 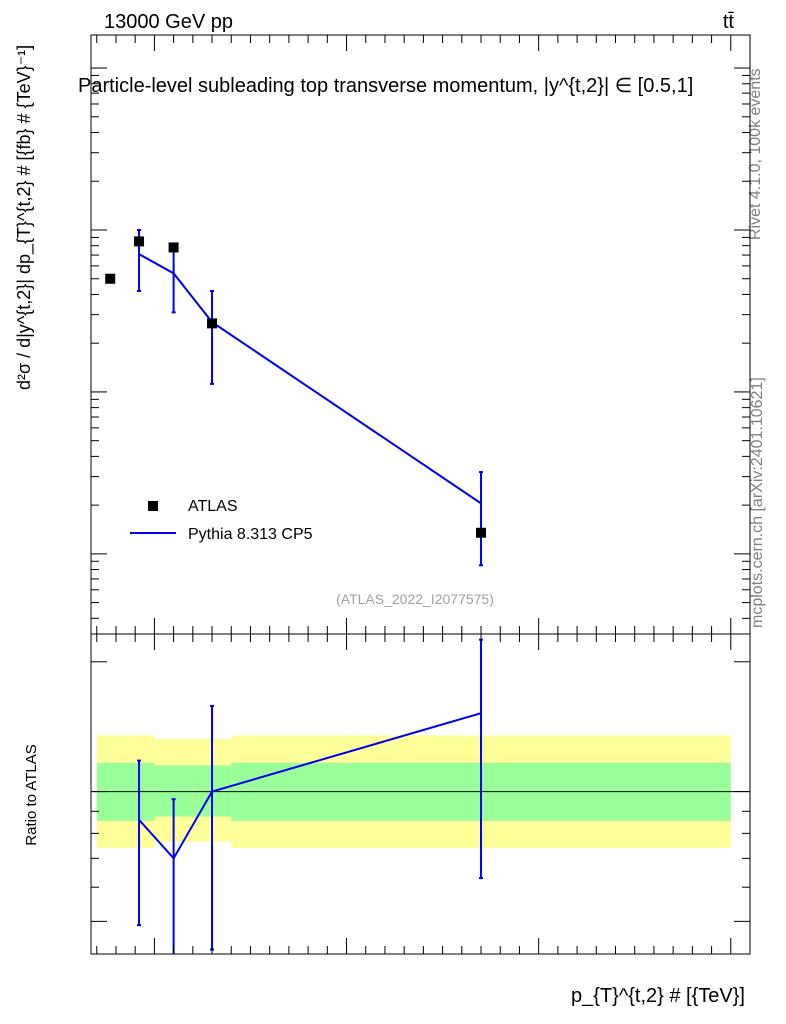 I want to click on ratio-y-axis-label: Ratio to ATLAS, so click(x=31, y=794).